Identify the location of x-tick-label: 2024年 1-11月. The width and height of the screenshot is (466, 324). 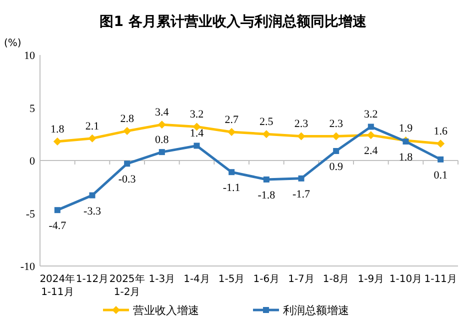
(58, 285).